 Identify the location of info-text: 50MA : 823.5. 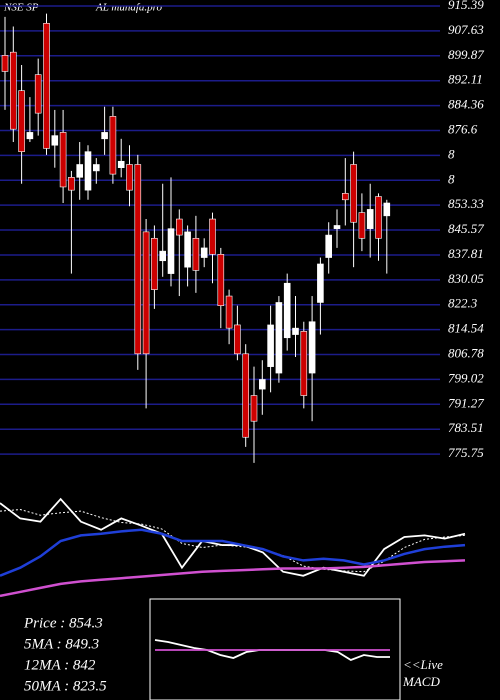
(65, 686).